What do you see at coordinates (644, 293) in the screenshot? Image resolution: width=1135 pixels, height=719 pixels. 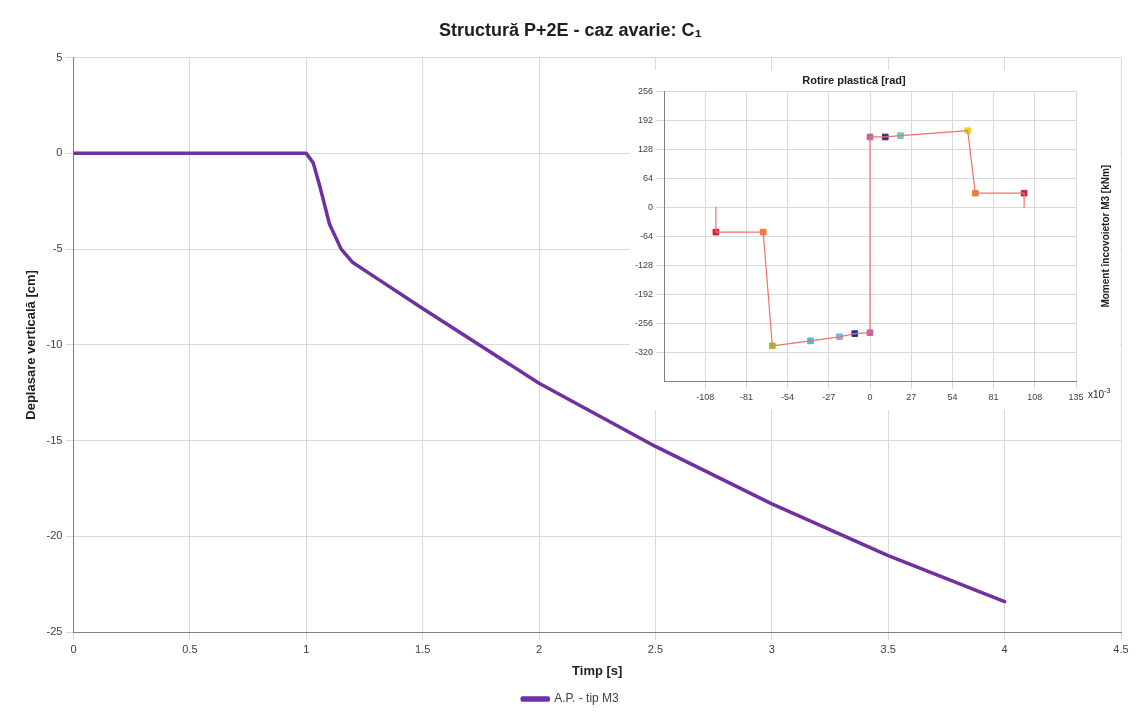 I see `y-tick-label: -192` at bounding box center [644, 293].